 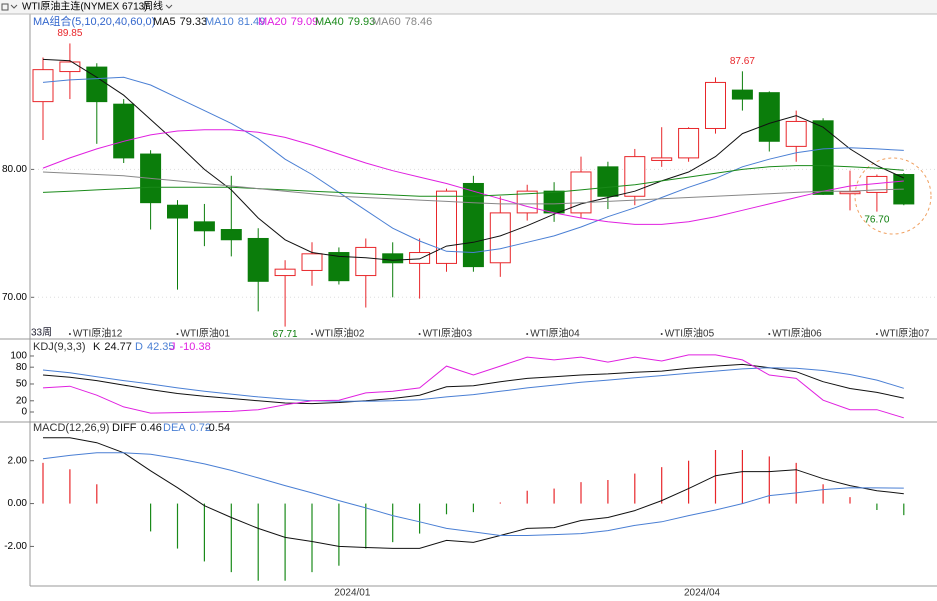 What do you see at coordinates (340, 333) in the screenshot?
I see `x-tick-label: WTI原油02` at bounding box center [340, 333].